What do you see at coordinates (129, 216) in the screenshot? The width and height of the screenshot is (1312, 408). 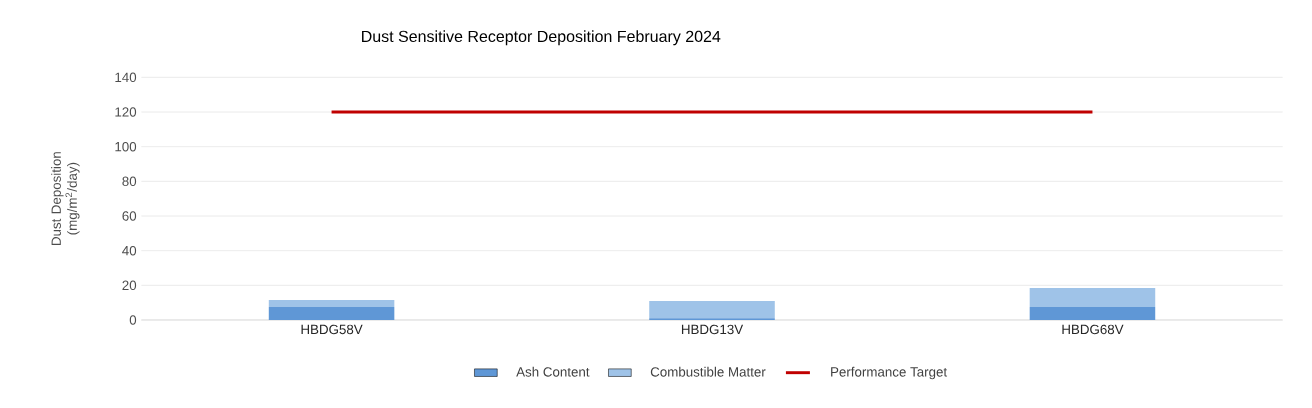 I see `y-tick-label: 60` at bounding box center [129, 216].